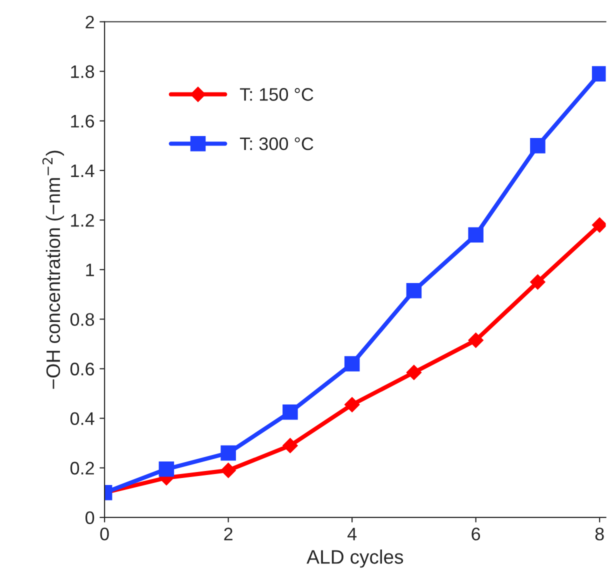 This screenshot has width=615, height=588. I want to click on y-tick-label: 1.2, so click(82, 220).